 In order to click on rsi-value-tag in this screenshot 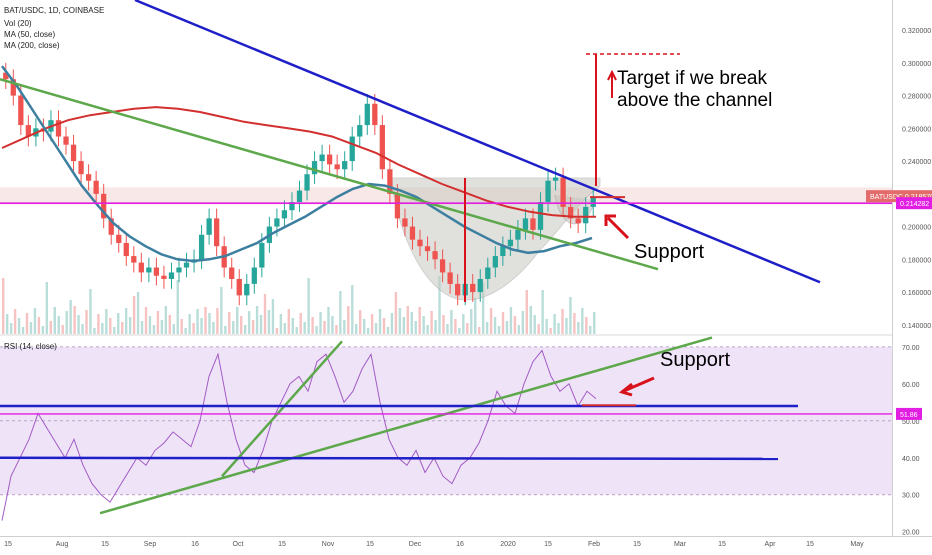, I will do `click(909, 413)`.